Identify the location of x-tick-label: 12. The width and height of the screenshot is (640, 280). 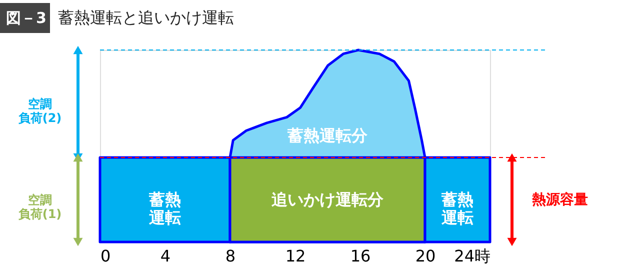
(295, 256).